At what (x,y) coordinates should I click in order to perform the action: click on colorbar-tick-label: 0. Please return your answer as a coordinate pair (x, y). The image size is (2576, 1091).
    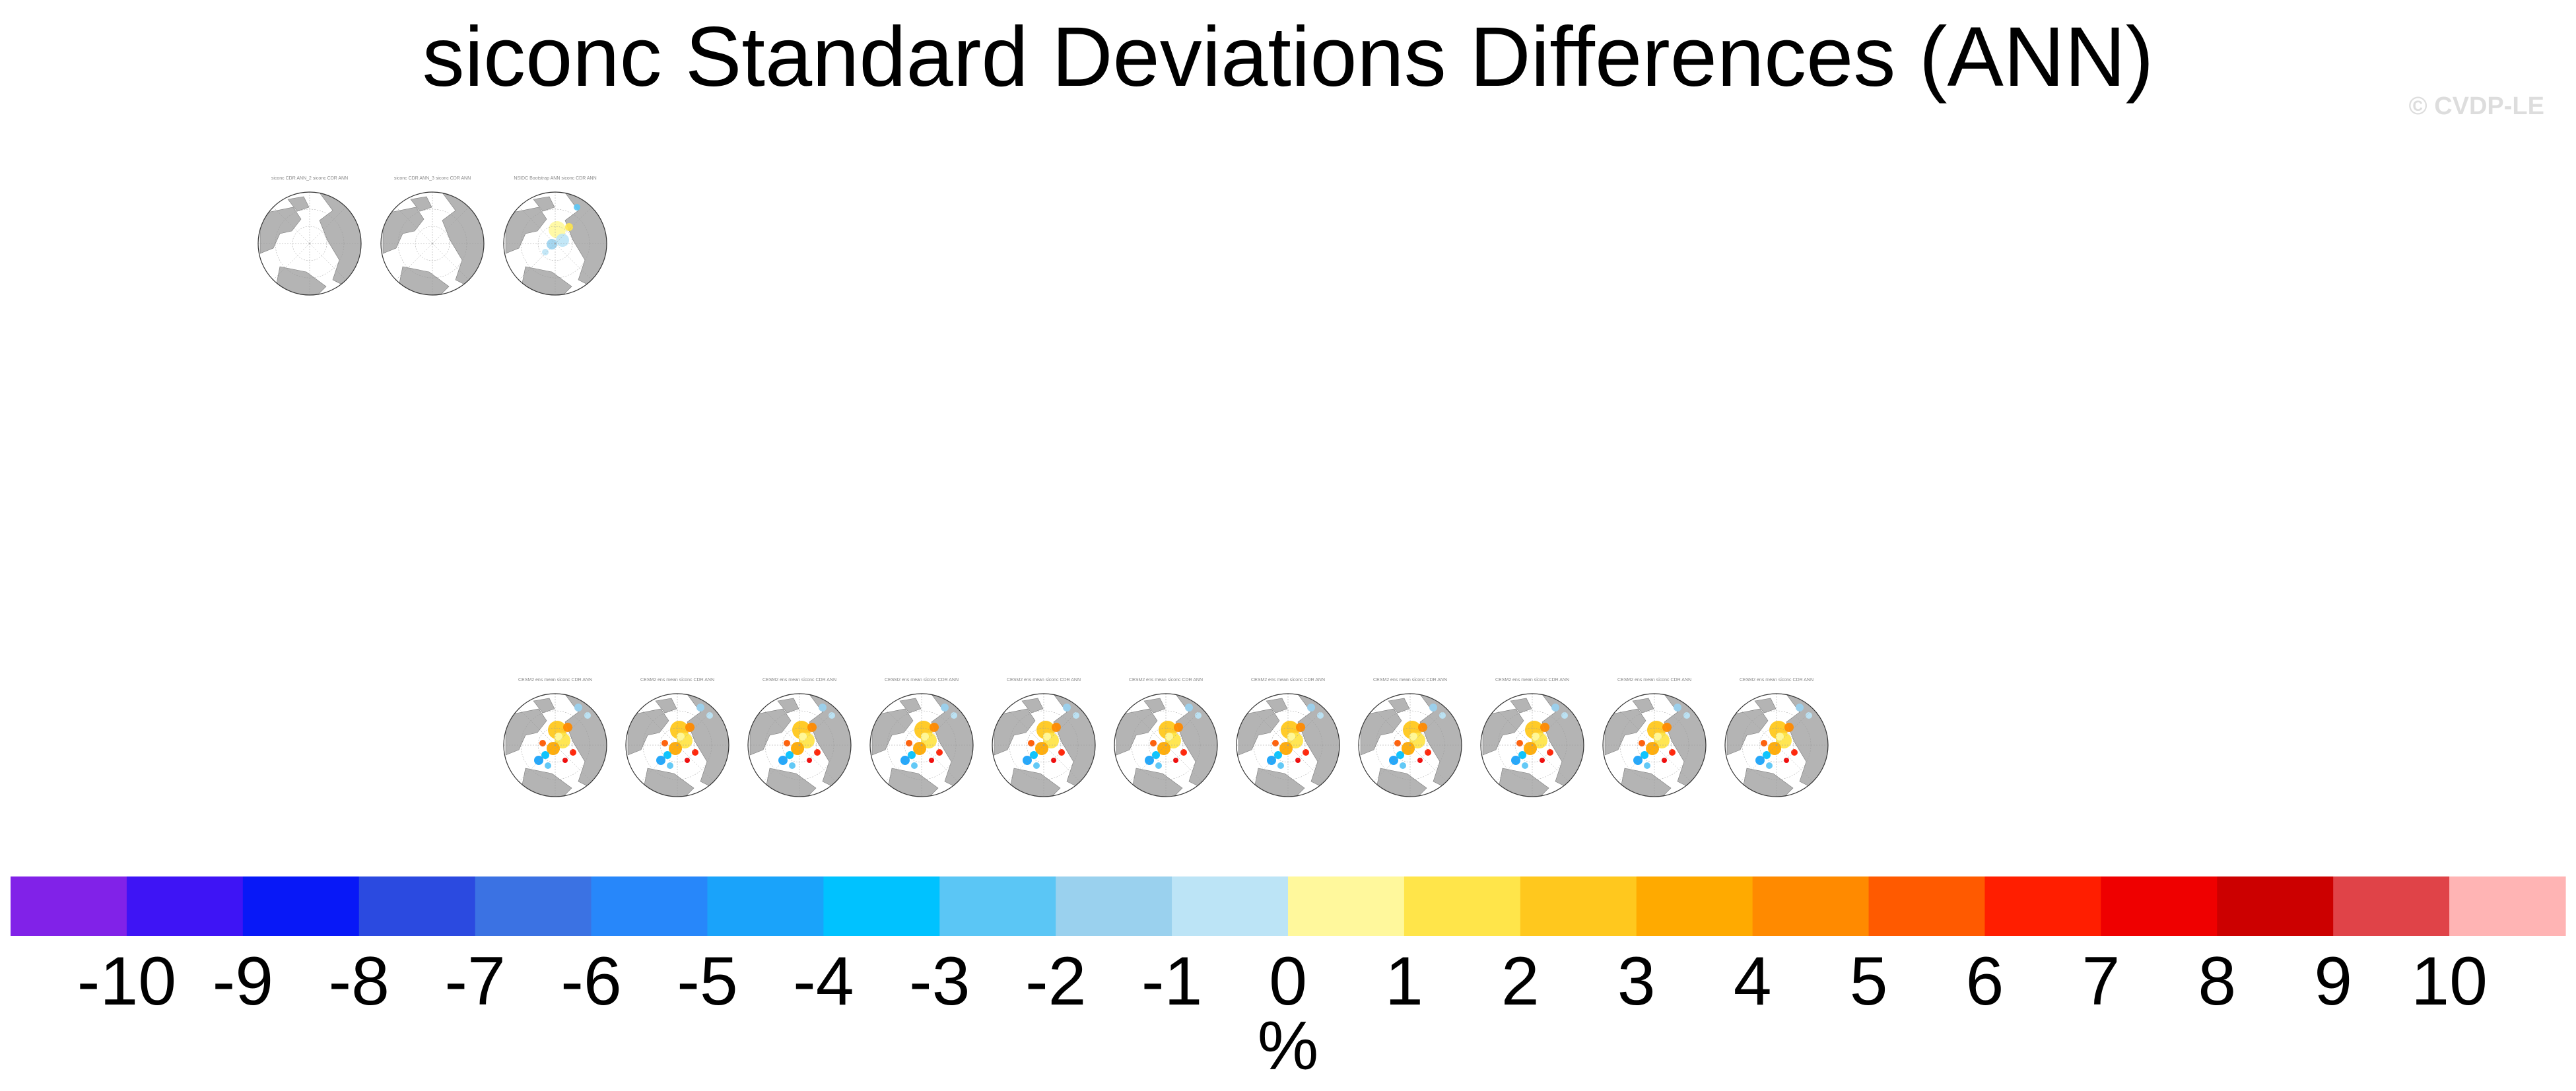
    Looking at the image, I should click on (1288, 981).